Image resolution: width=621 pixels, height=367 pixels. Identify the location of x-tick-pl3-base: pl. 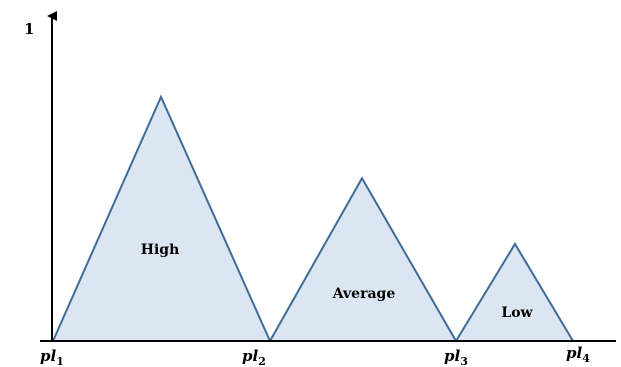
(452, 356).